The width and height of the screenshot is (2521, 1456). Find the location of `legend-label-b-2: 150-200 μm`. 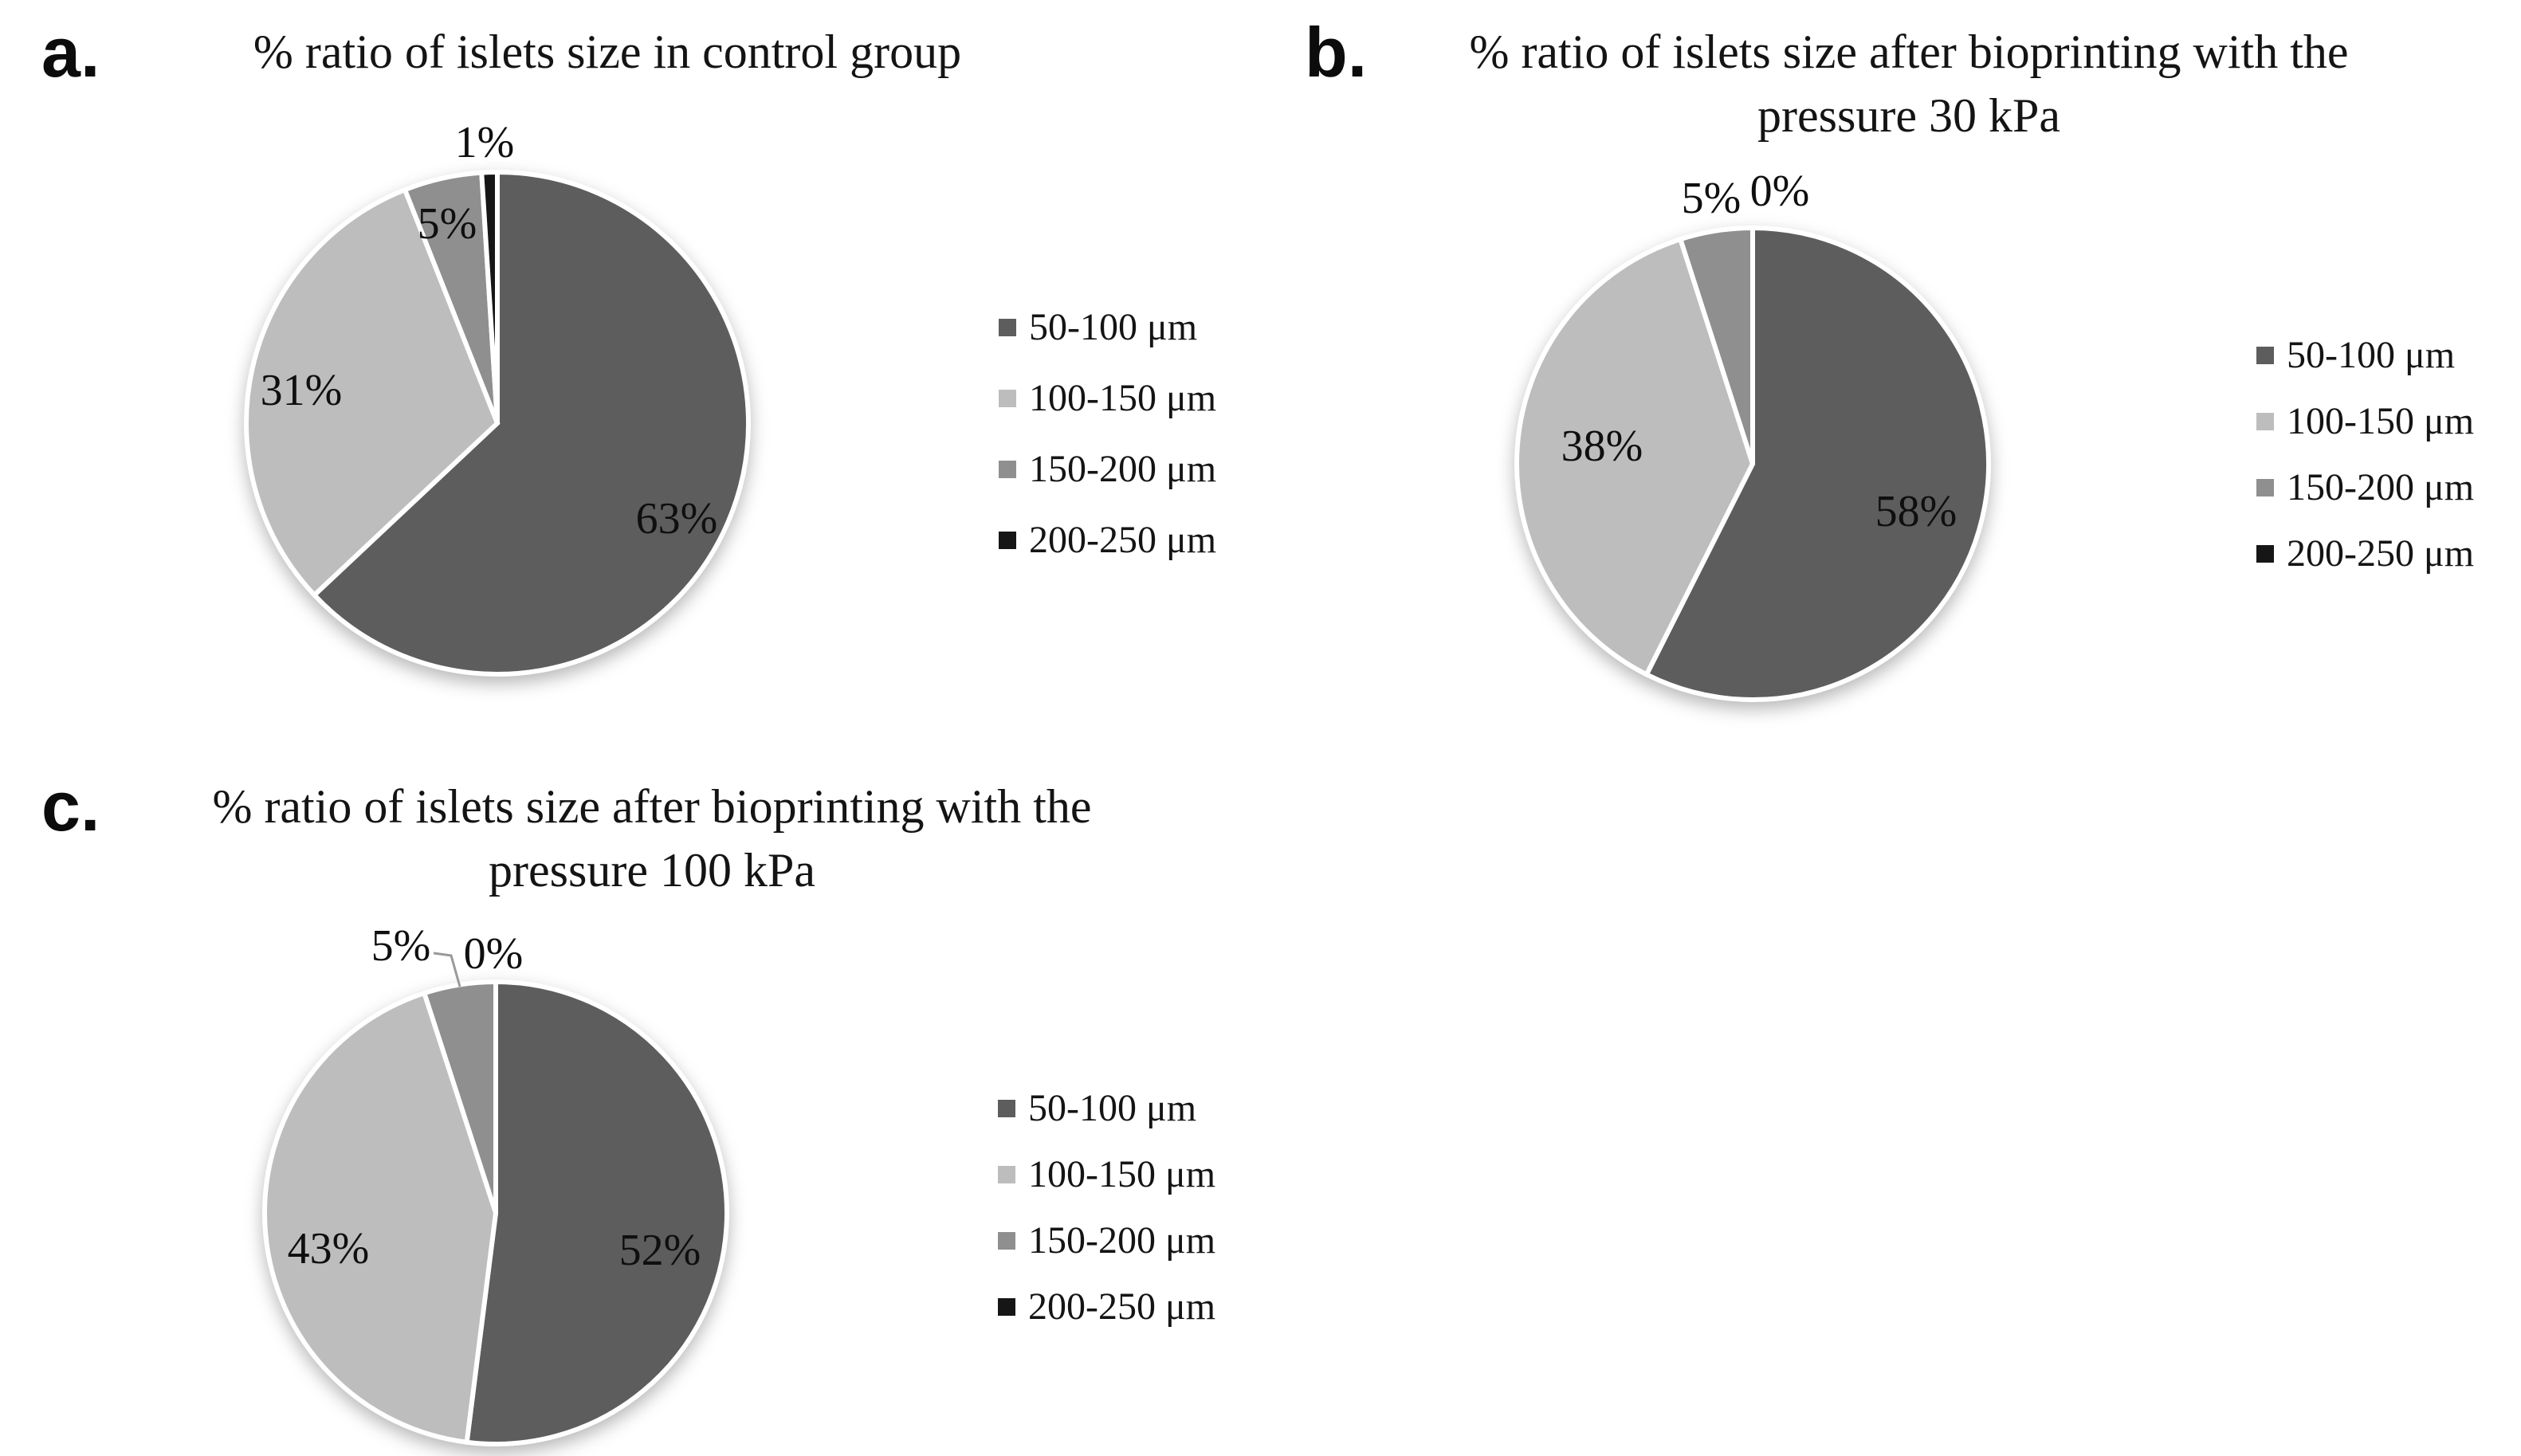

legend-label-b-2: 150-200 μm is located at coordinates (2381, 486).